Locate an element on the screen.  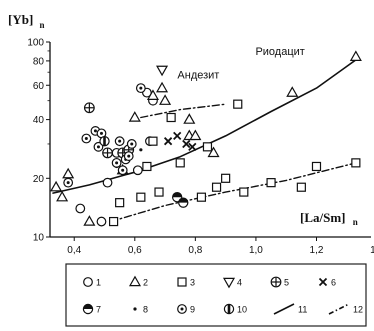
x-axis-ticks: 0,4 0,6 0,8 1,0 1,2 1,4 is located at coordinates (220, 246).